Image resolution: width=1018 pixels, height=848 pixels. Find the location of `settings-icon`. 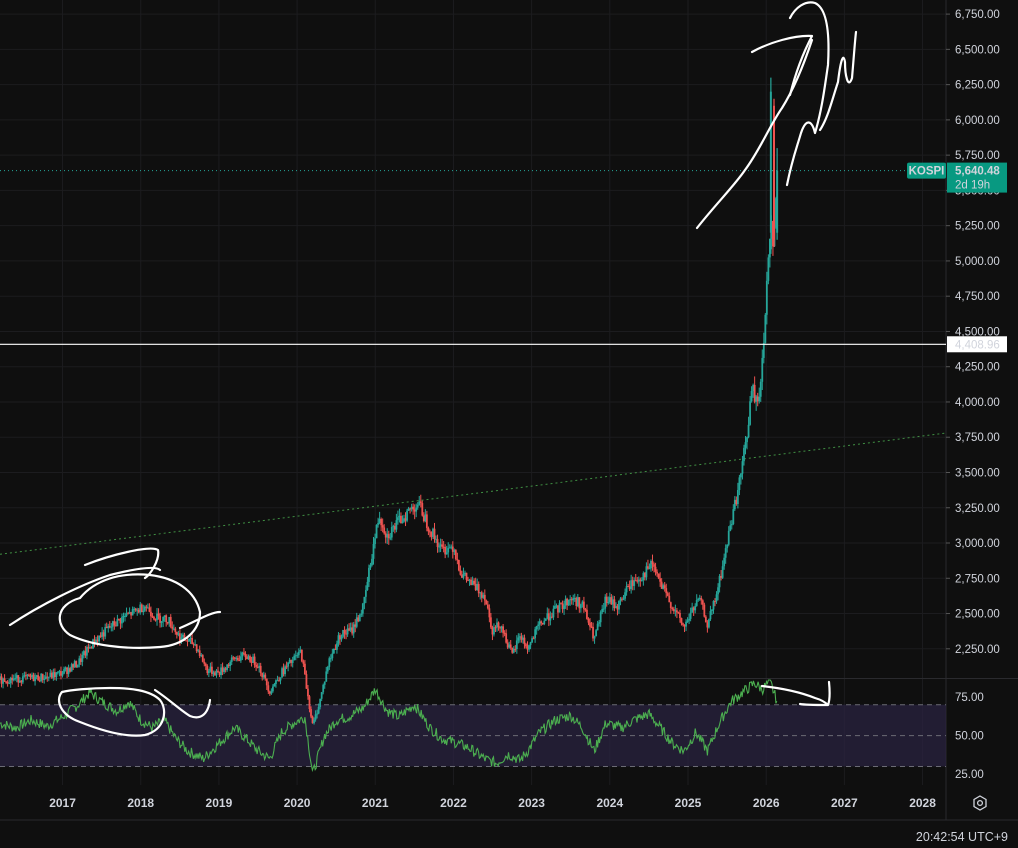

settings-icon is located at coordinates (980, 803).